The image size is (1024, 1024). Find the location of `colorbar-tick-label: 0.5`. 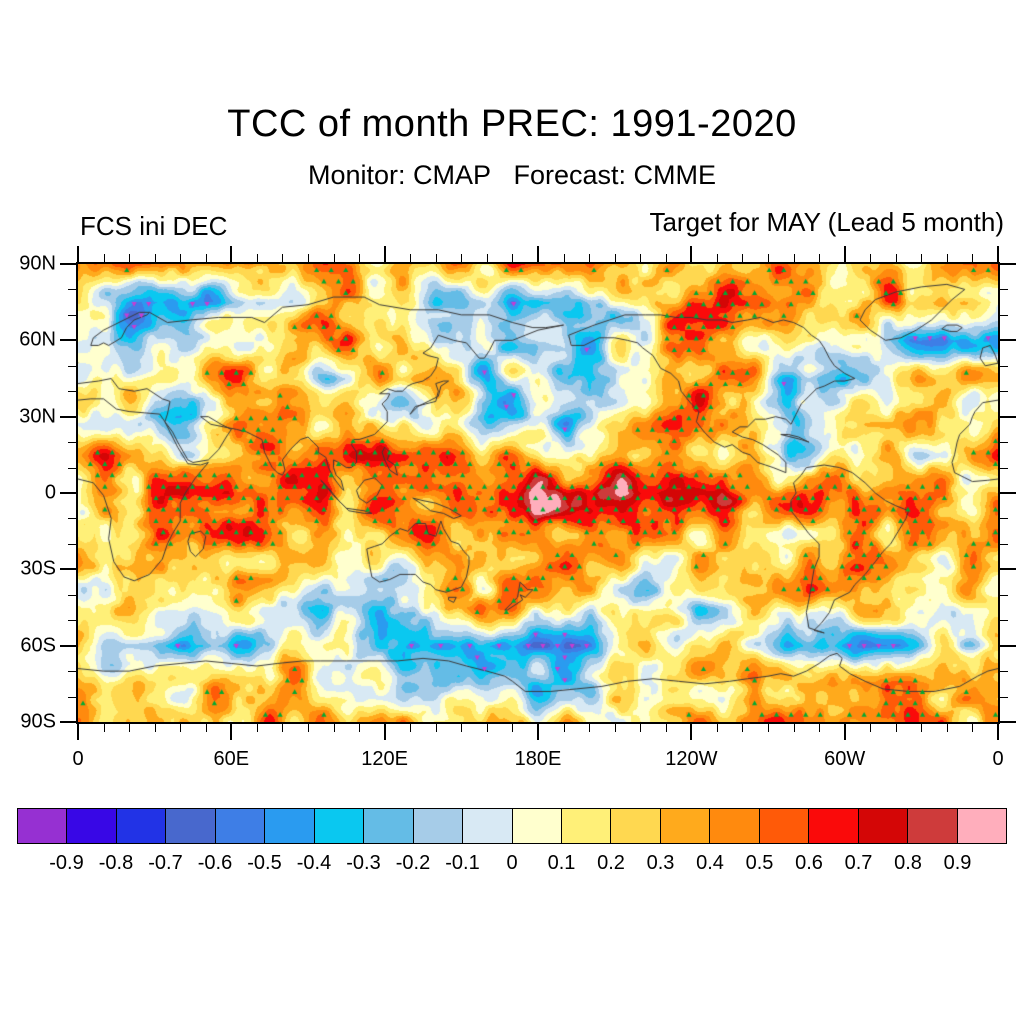

colorbar-tick-label: 0.5 is located at coordinates (759, 863).